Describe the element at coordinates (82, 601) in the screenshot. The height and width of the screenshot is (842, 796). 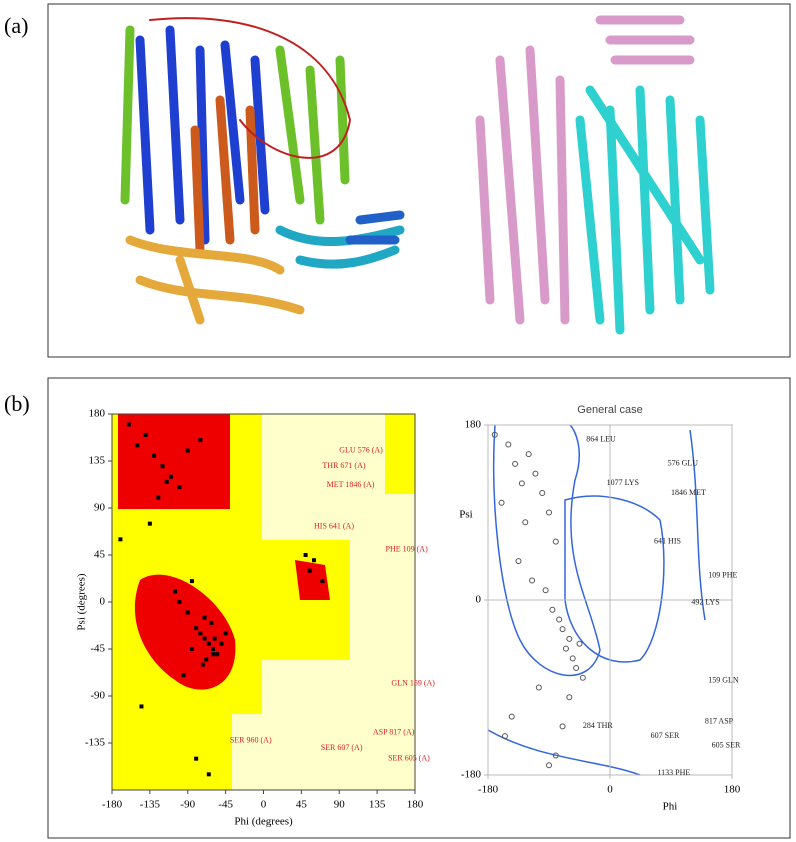
I see `y-axis-label: Psi (degrees)` at that location.